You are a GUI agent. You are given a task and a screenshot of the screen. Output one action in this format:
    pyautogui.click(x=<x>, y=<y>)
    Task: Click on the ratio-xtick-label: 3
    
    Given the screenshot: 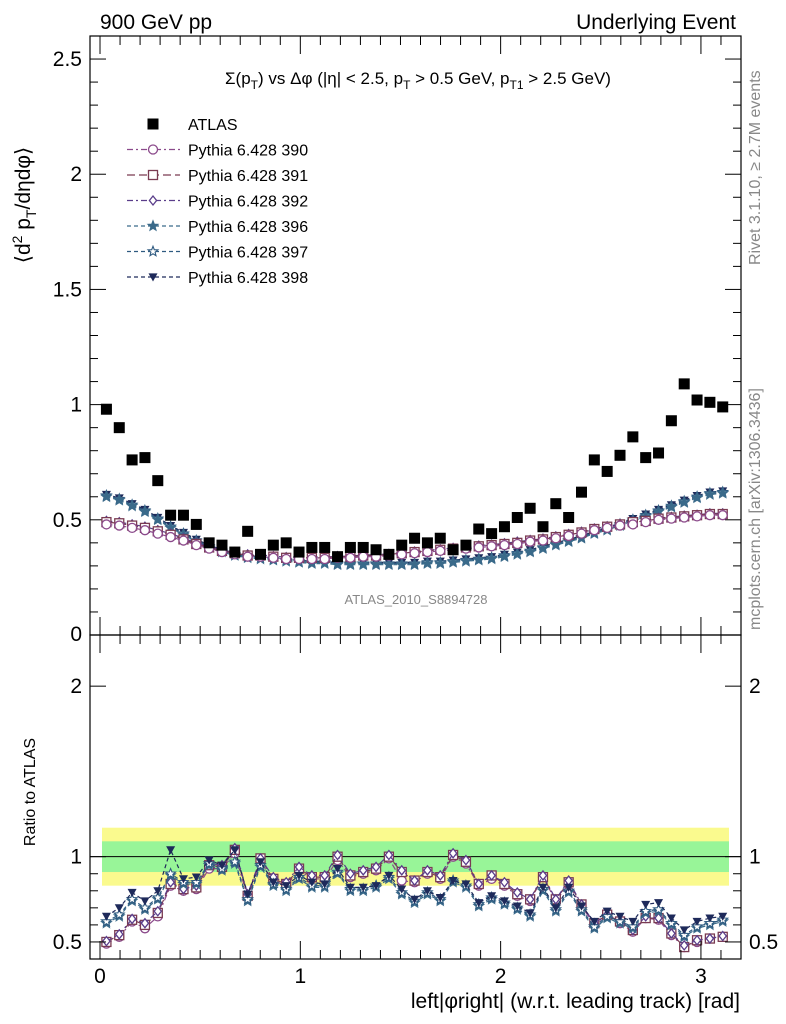 What is the action you would take?
    pyautogui.click(x=701, y=976)
    